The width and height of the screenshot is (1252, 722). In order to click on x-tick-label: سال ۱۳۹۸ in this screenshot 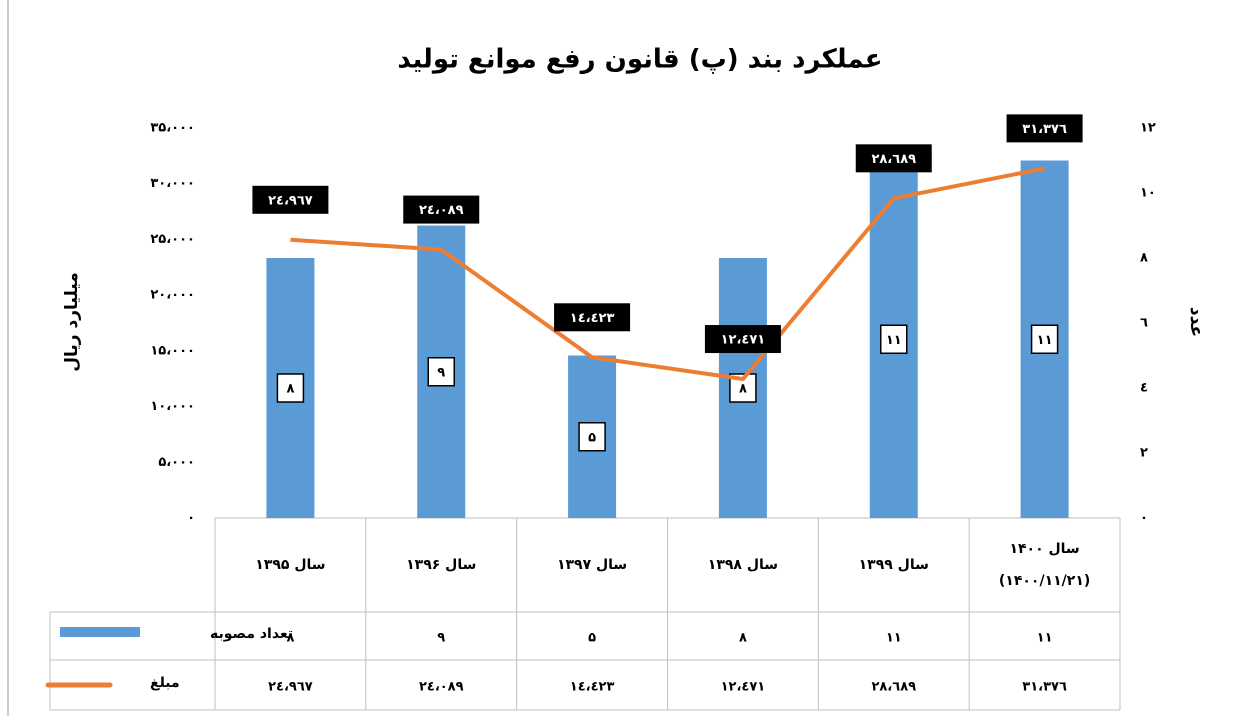, I will do `click(743, 565)`.